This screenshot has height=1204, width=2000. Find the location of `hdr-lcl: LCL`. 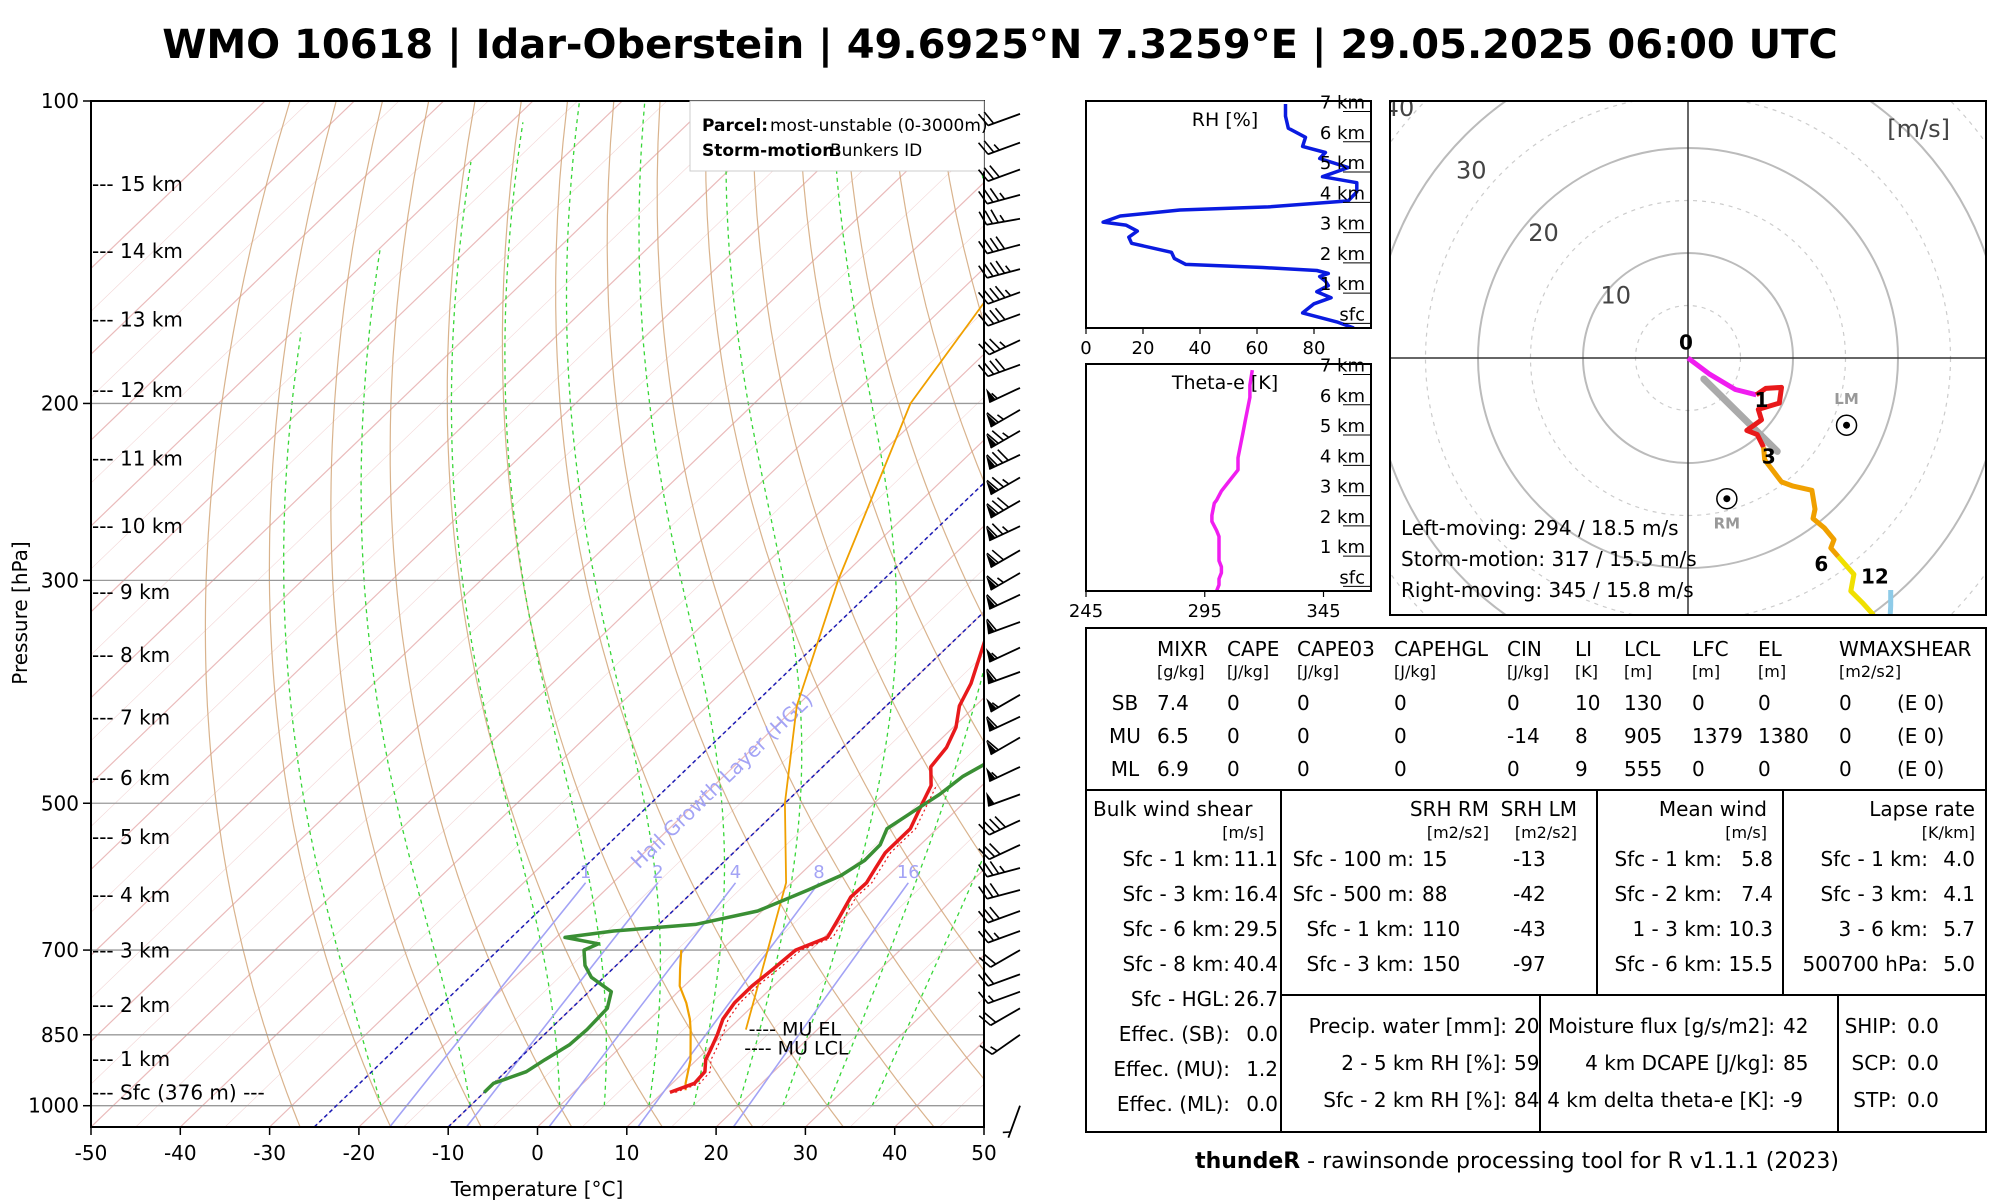

hdr-lcl: LCL is located at coordinates (1642, 649).